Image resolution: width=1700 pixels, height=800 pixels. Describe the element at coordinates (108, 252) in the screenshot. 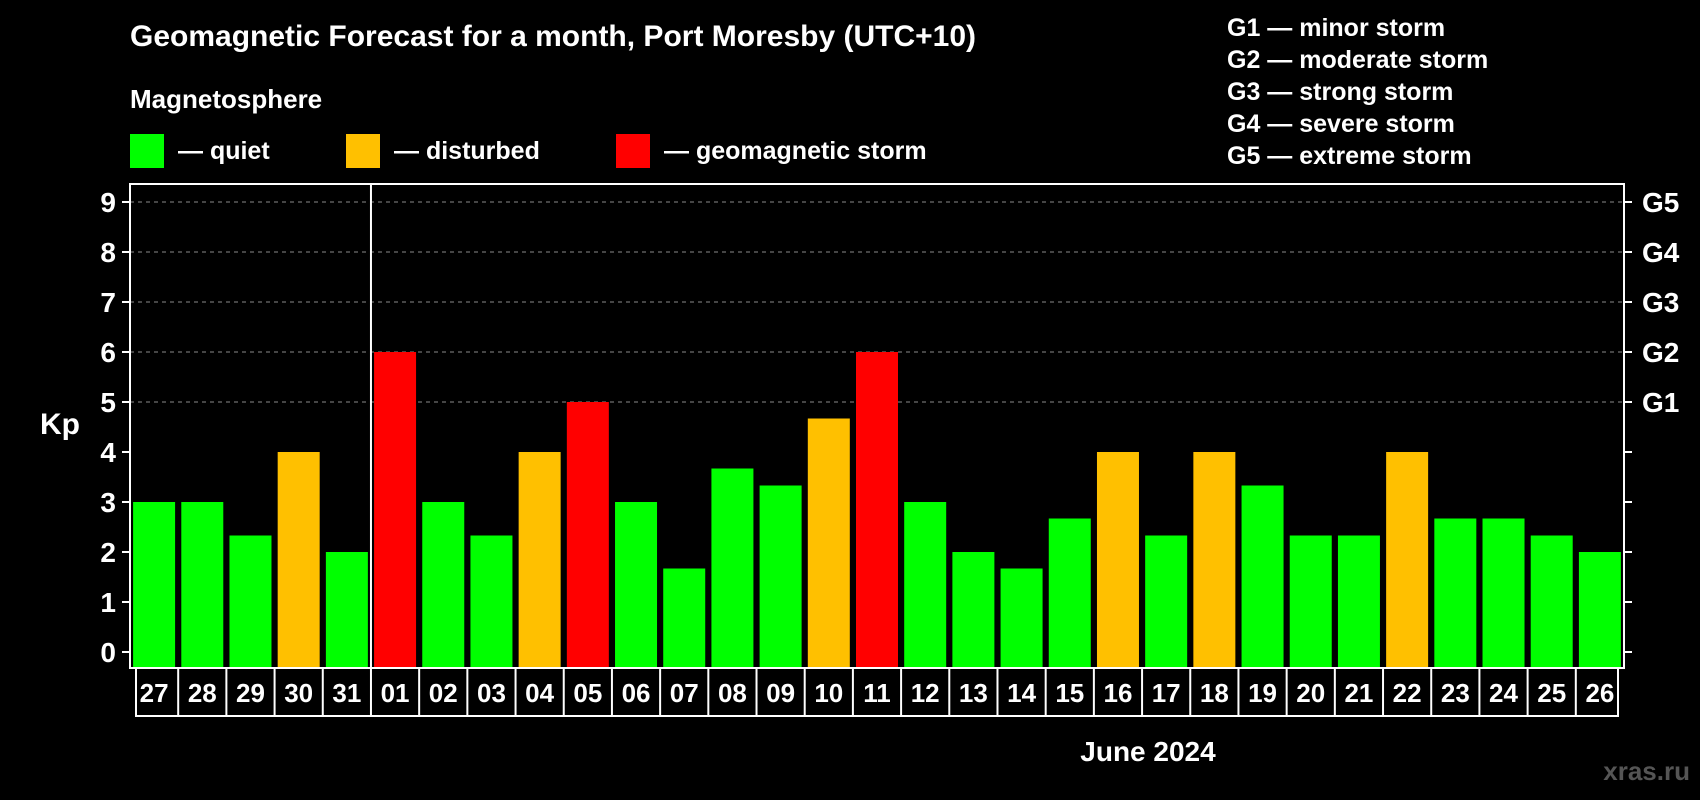

I see `y-tick-label: 8` at that location.